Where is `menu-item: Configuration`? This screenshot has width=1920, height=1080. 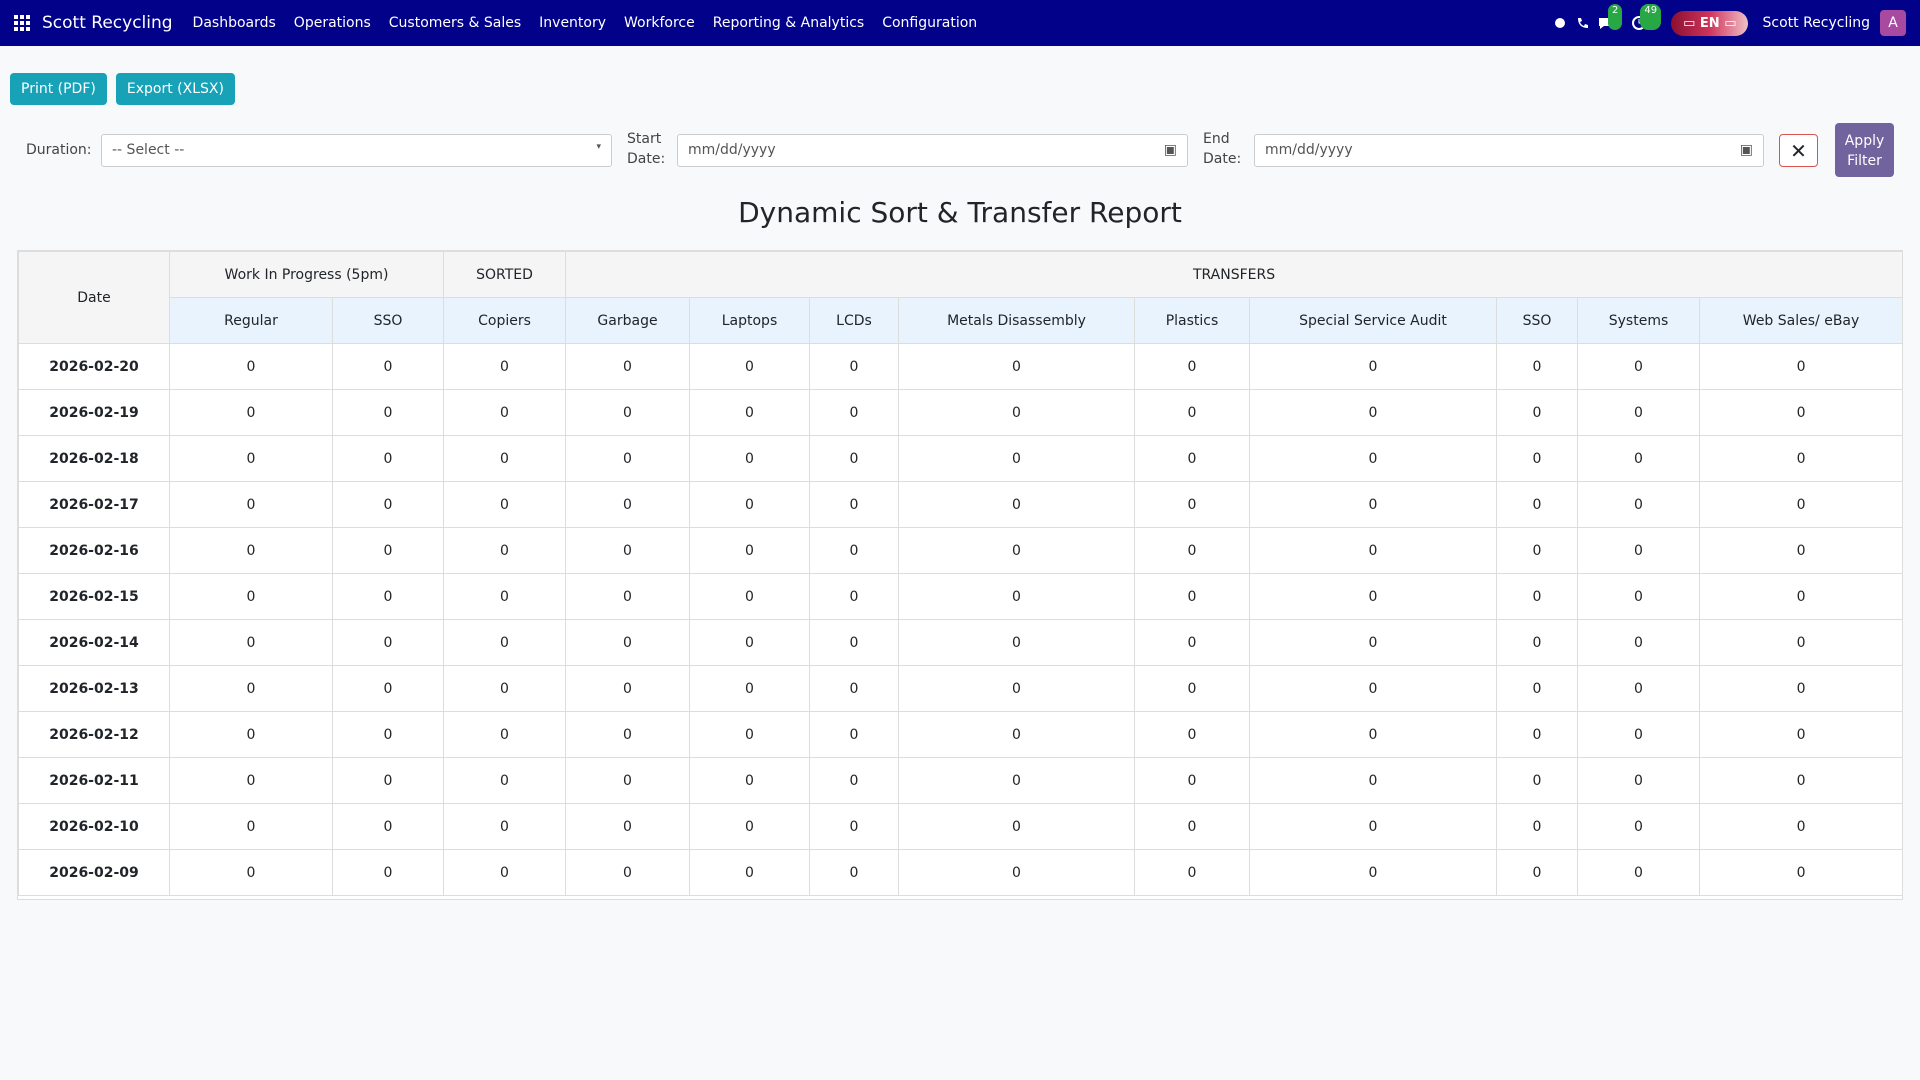
menu-item: Configuration is located at coordinates (930, 23).